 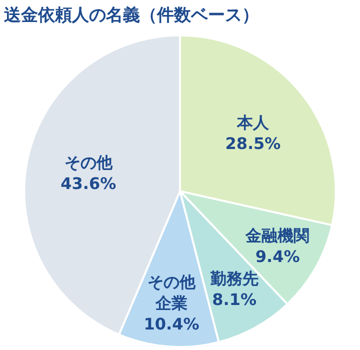 What do you see at coordinates (234, 299) in the screenshot?
I see `data-label: 8.1%` at bounding box center [234, 299].